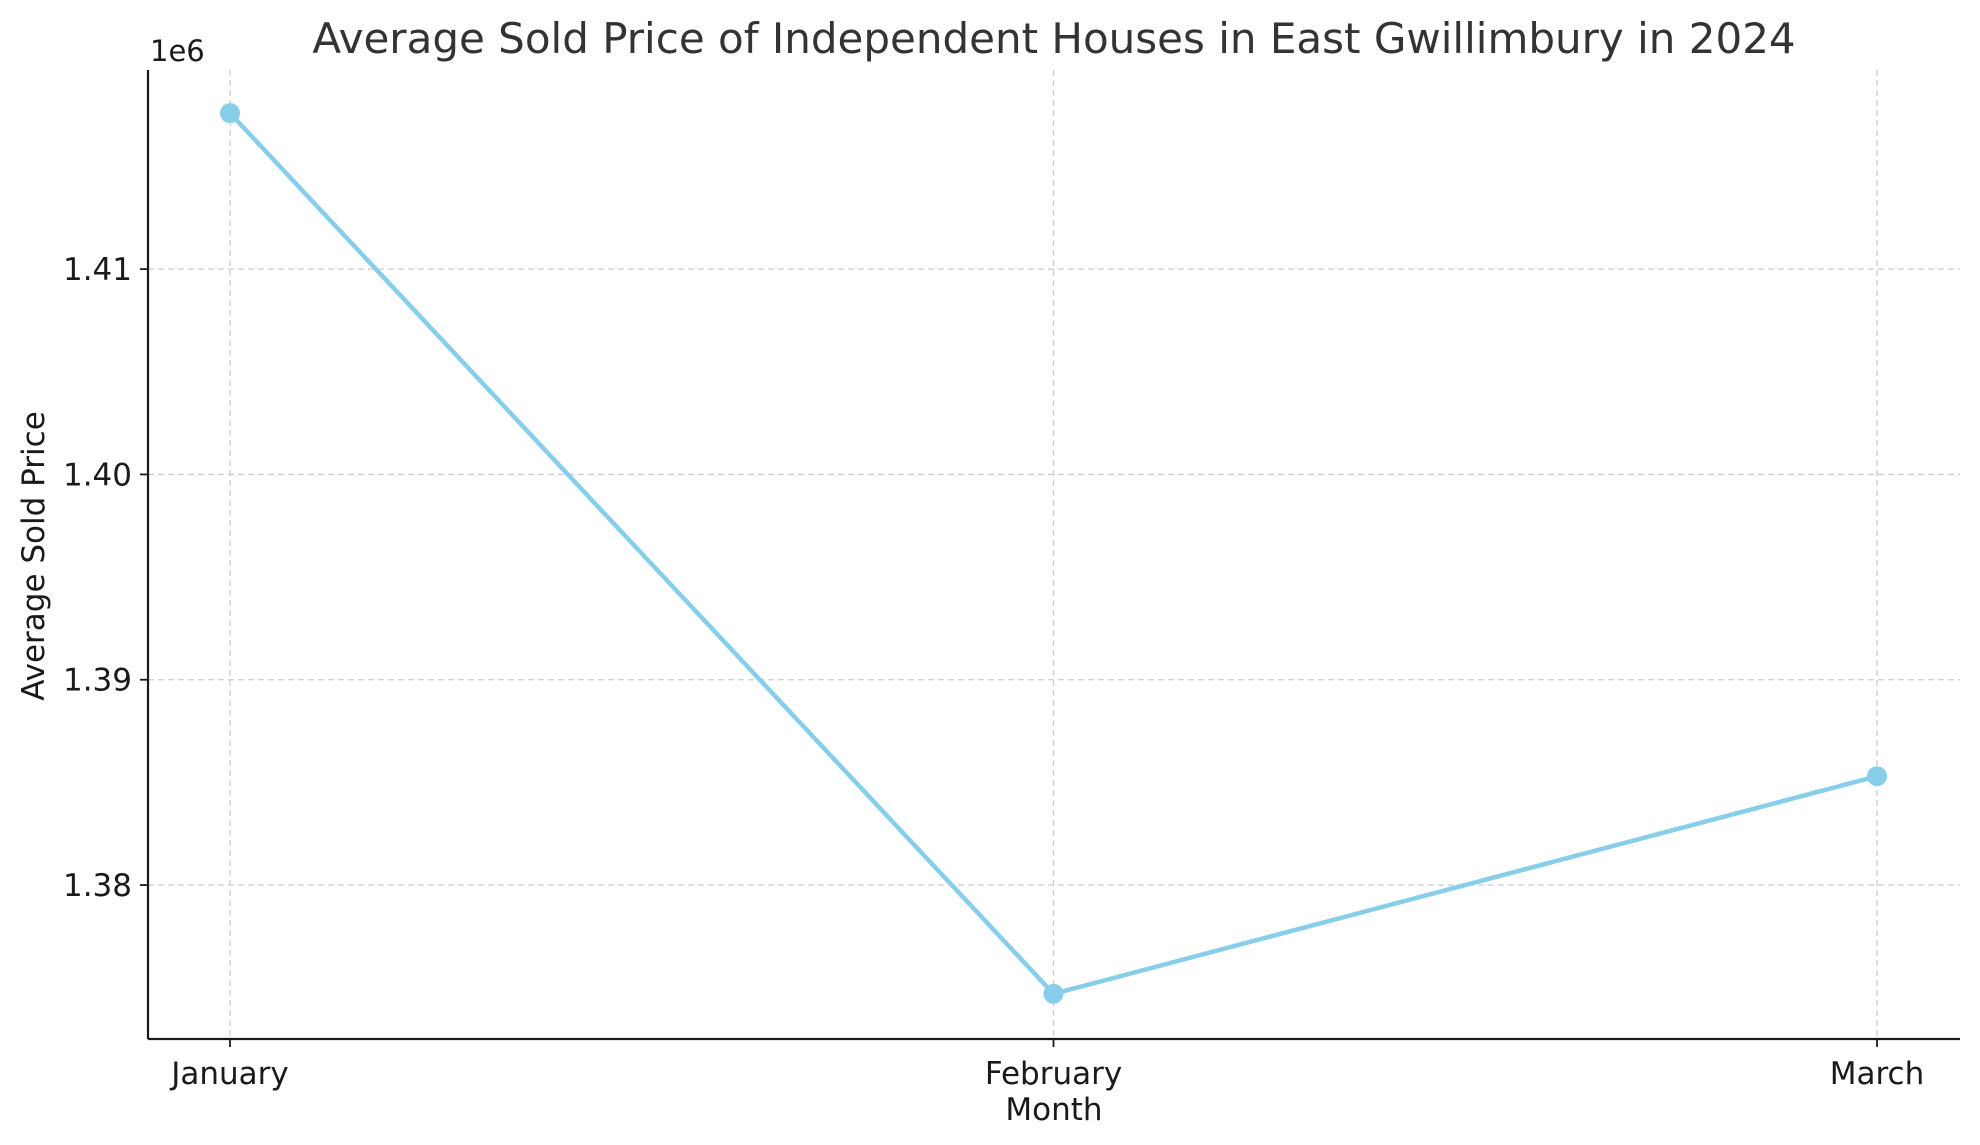 The height and width of the screenshot is (1145, 1980). What do you see at coordinates (97, 475) in the screenshot?
I see `y-tick-label: 1.40` at bounding box center [97, 475].